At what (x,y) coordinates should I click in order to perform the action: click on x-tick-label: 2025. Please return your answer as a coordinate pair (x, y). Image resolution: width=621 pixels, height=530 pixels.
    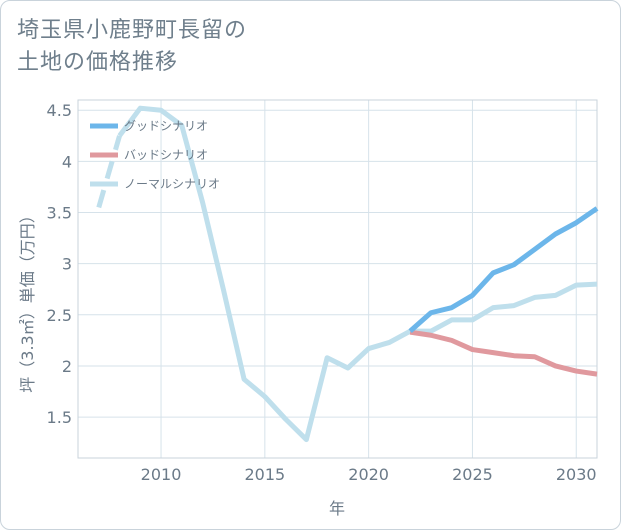
    Looking at the image, I should click on (472, 474).